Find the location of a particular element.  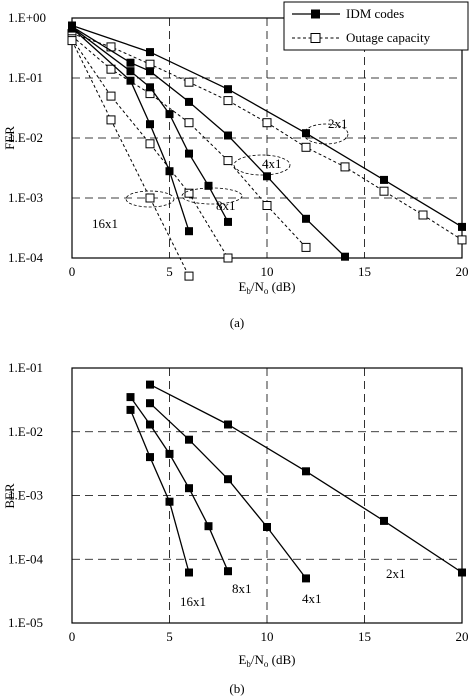

y-tick-label: 1.E+00 is located at coordinates (27, 17).